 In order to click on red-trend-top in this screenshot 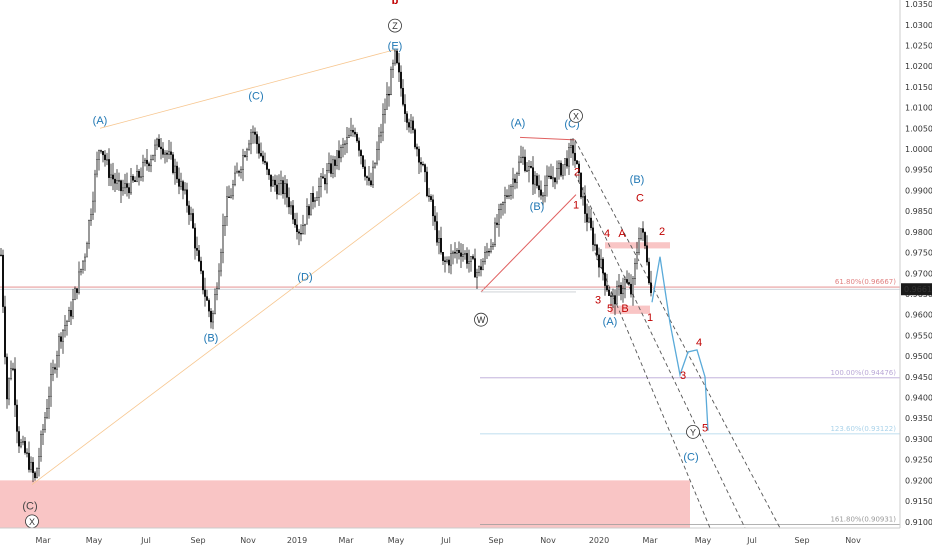, I will do `click(547, 138)`.